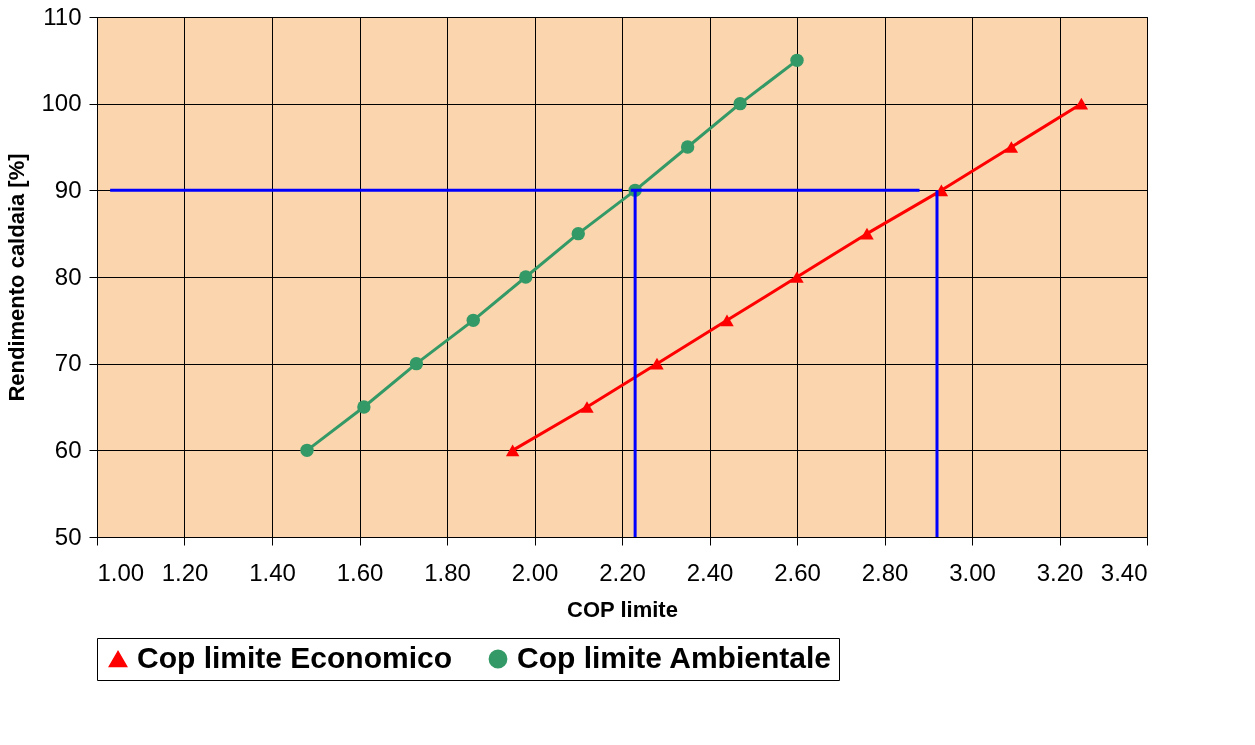  Describe the element at coordinates (68, 536) in the screenshot. I see `y-tick-label: 50` at that location.